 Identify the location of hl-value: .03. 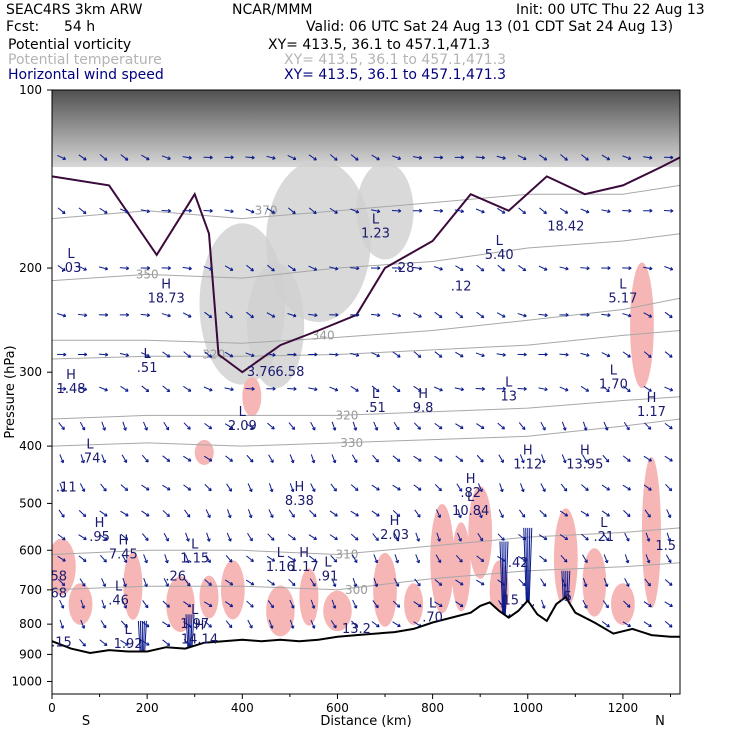
(71, 268).